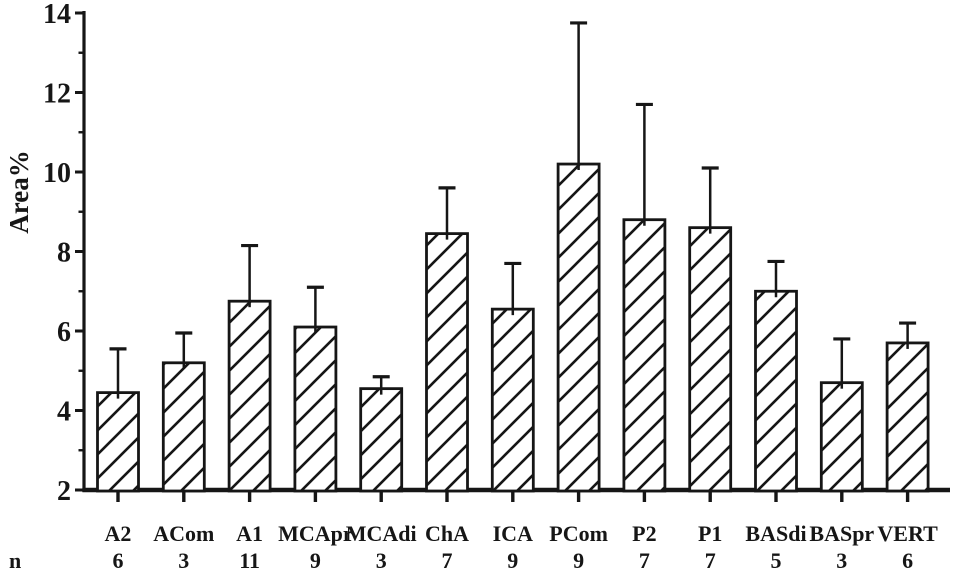  I want to click on x-category-label: ChA, so click(447, 533).